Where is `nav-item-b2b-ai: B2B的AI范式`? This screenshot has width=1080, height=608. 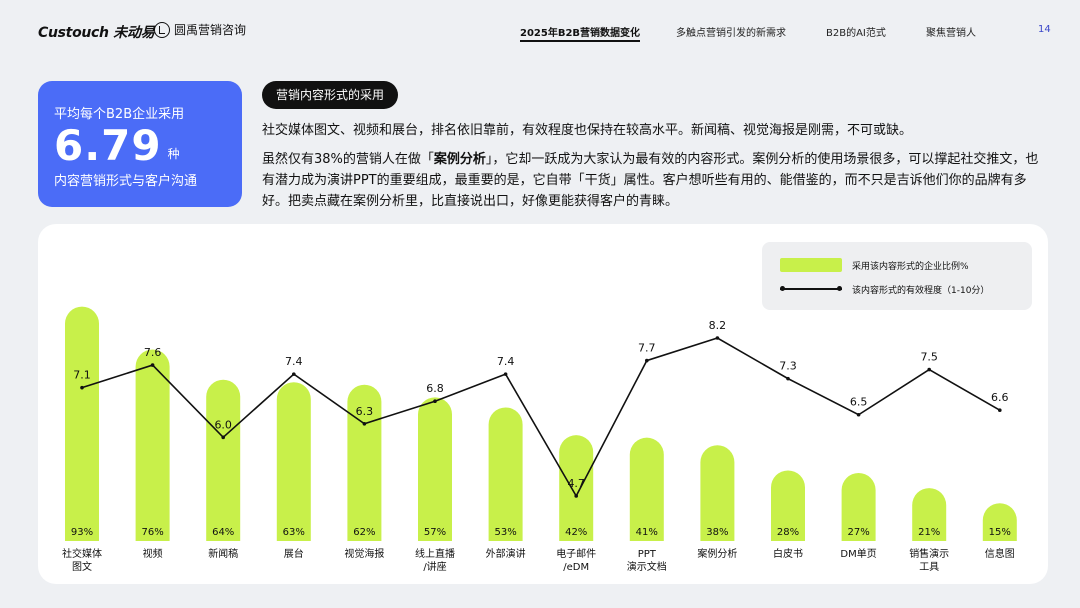 nav-item-b2b-ai: B2B的AI范式 is located at coordinates (856, 33).